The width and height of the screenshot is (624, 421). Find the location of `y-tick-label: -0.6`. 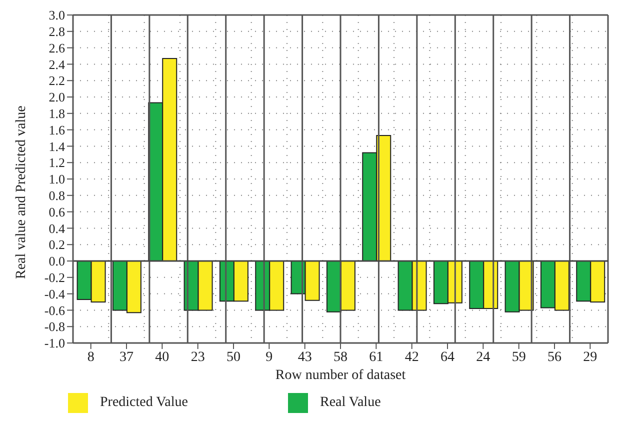

y-tick-label: -0.6 is located at coordinates (55, 310).